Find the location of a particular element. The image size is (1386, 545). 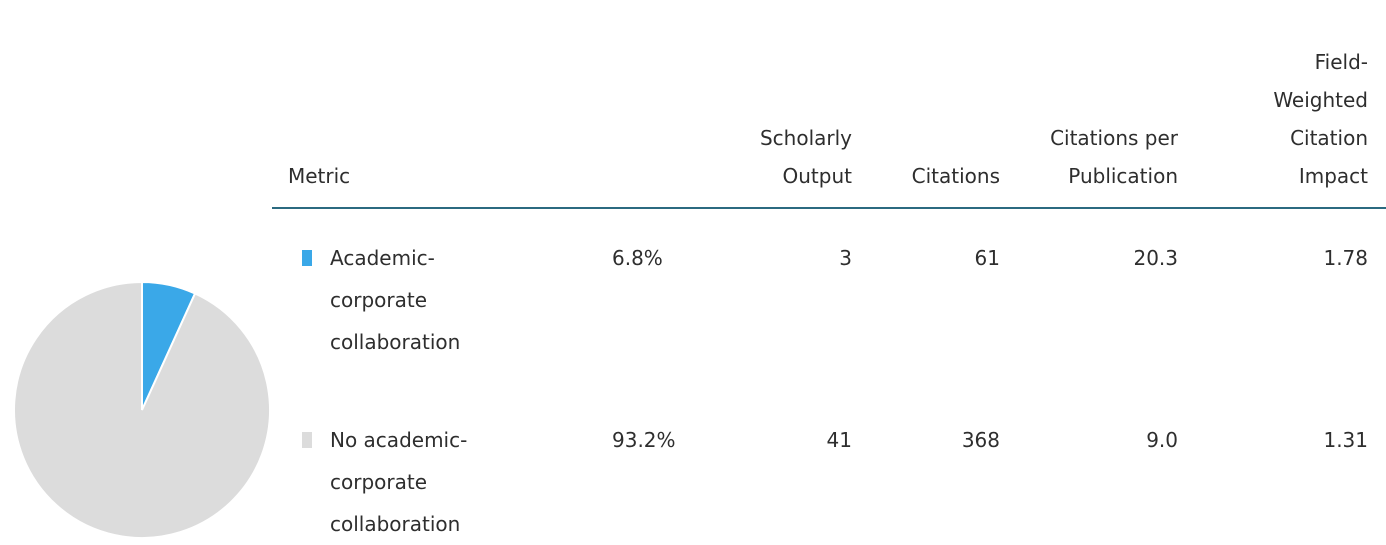

pie-chart is located at coordinates (142, 409).